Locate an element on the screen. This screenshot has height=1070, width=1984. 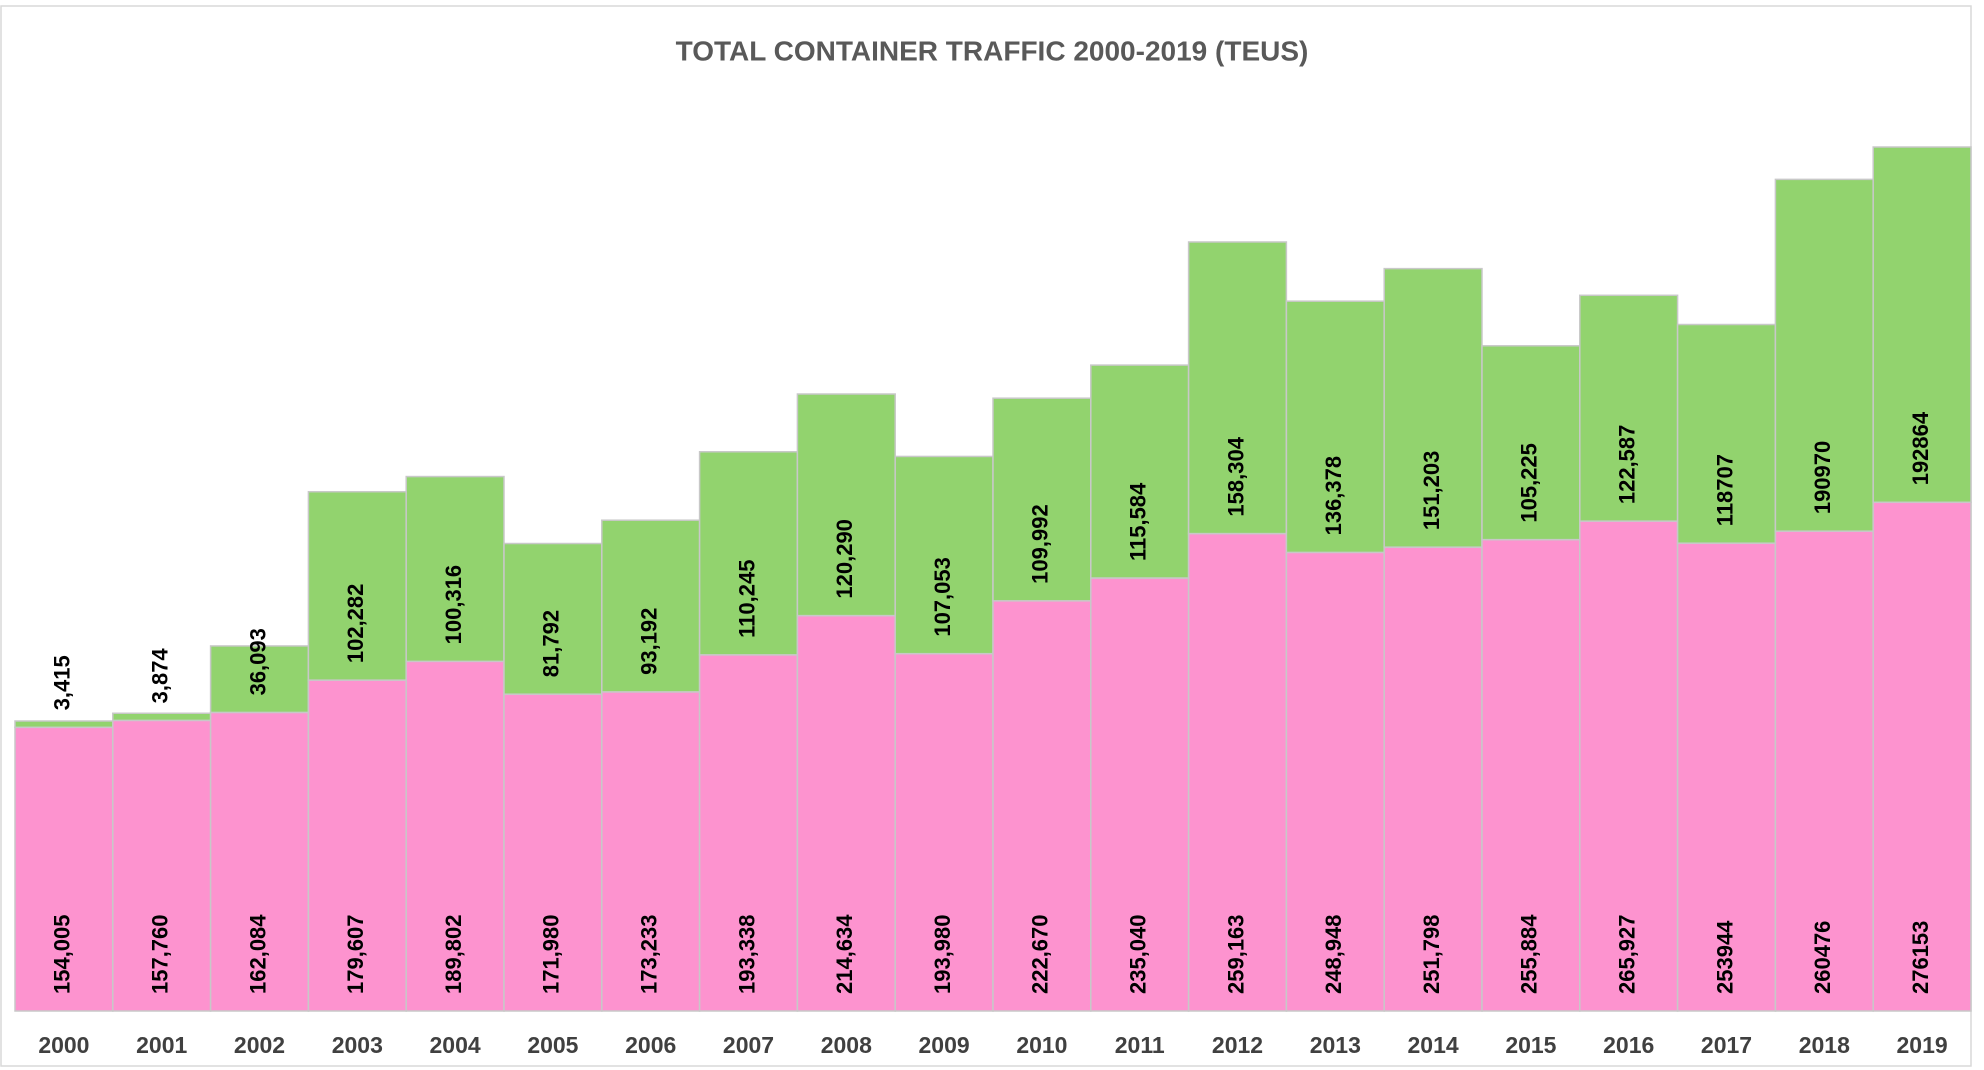
x-tick-label: 2007 is located at coordinates (748, 1045).